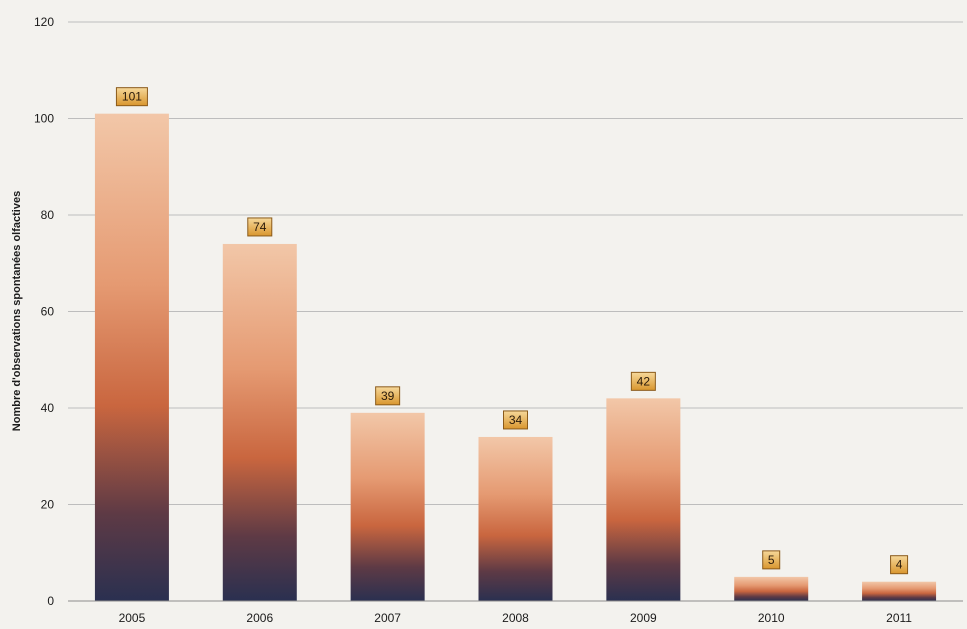 The height and width of the screenshot is (629, 967). I want to click on bar-2009, so click(643, 499).